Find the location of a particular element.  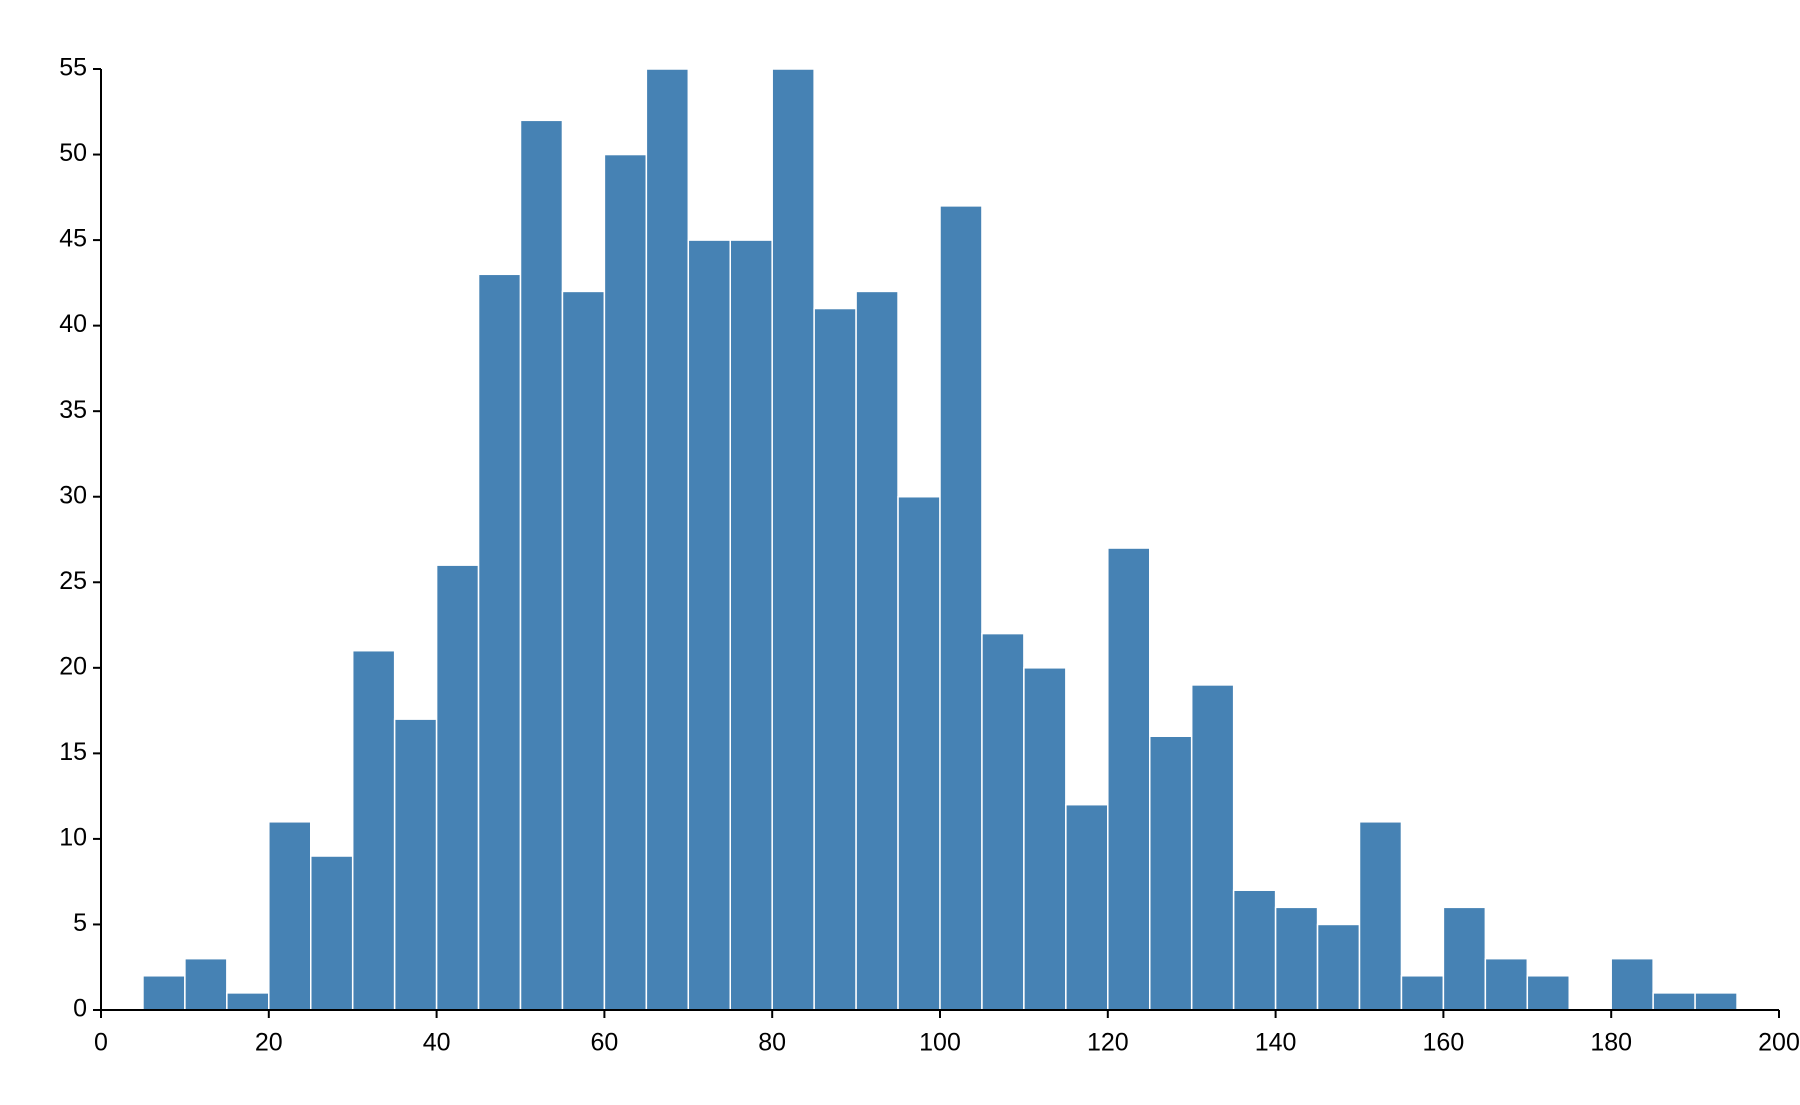

y-tick-label: 40 is located at coordinates (73, 324).